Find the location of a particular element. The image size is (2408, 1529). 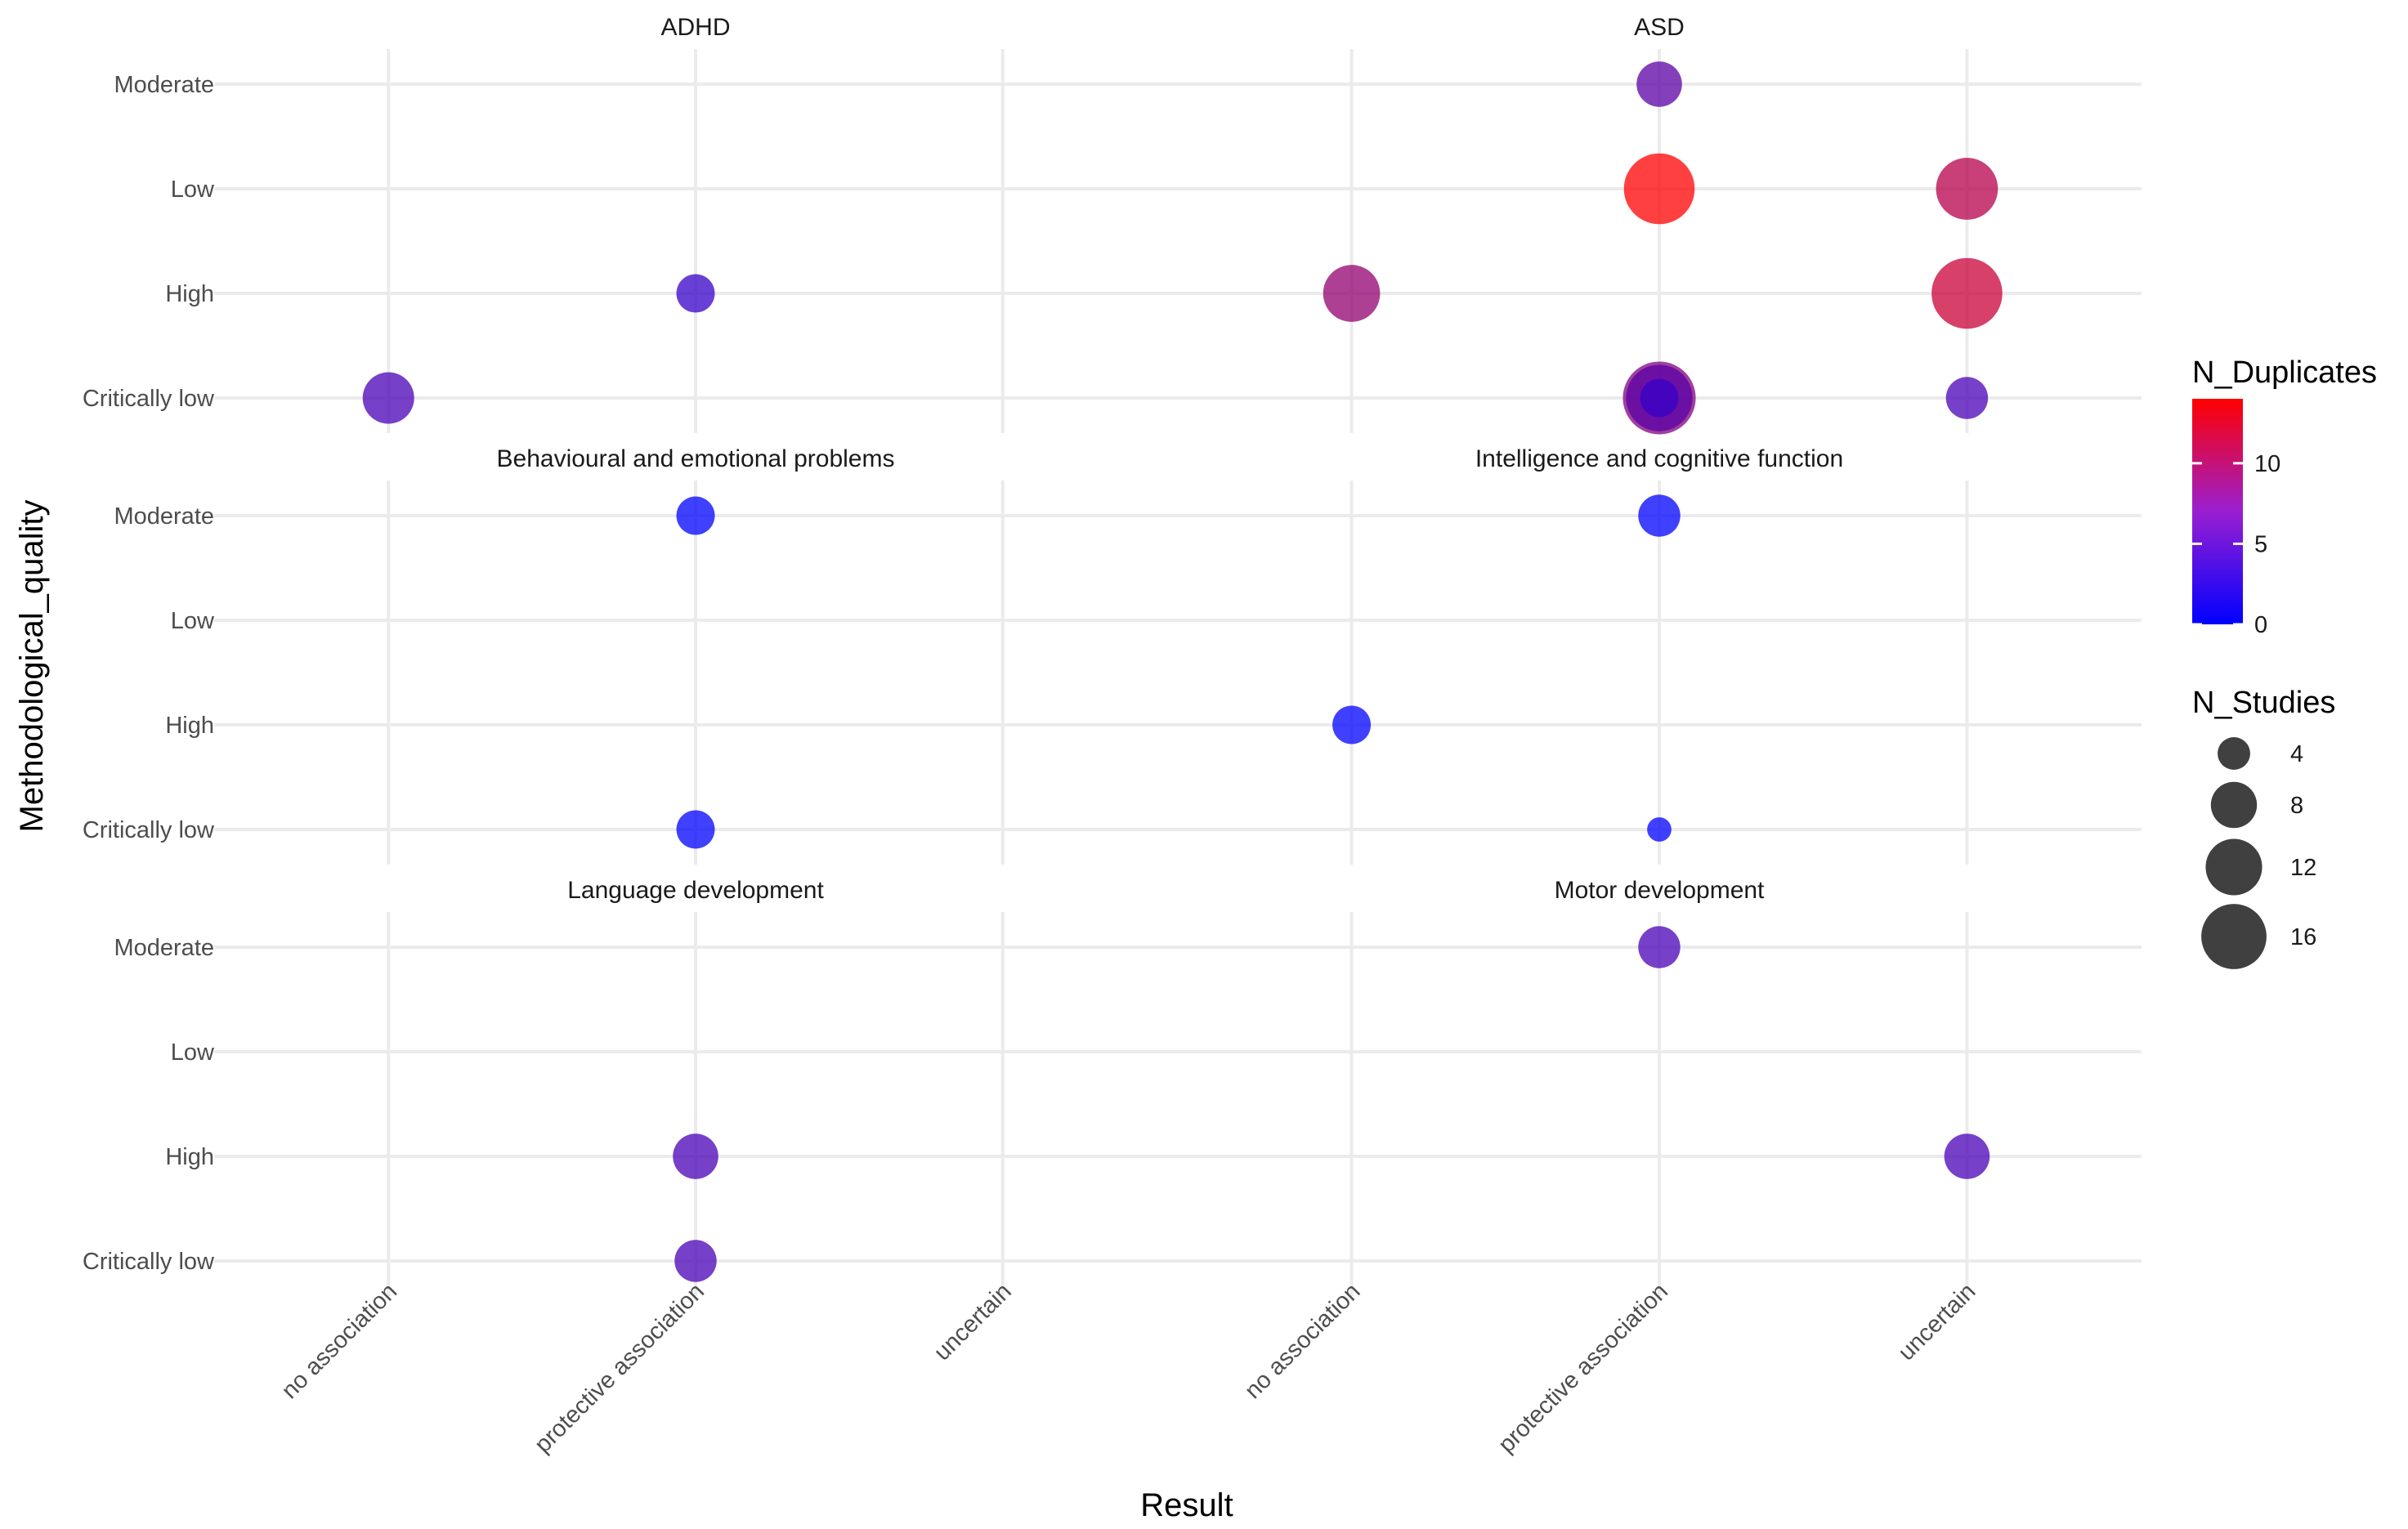

size-legend-title: N_Studies is located at coordinates (2263, 703).